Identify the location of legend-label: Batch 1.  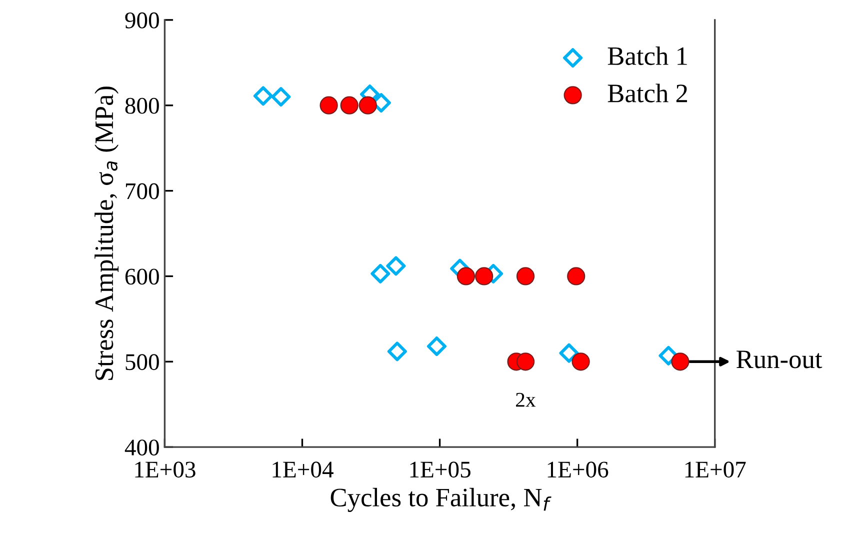
(647, 56).